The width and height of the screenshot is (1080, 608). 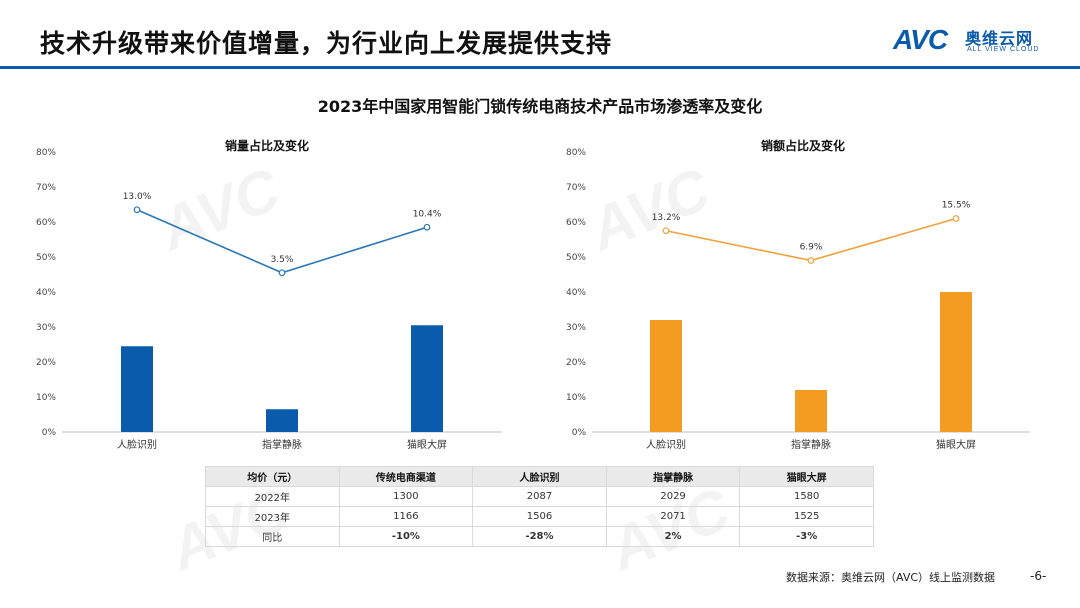 I want to click on yoy-cell: -28%, so click(x=539, y=536).